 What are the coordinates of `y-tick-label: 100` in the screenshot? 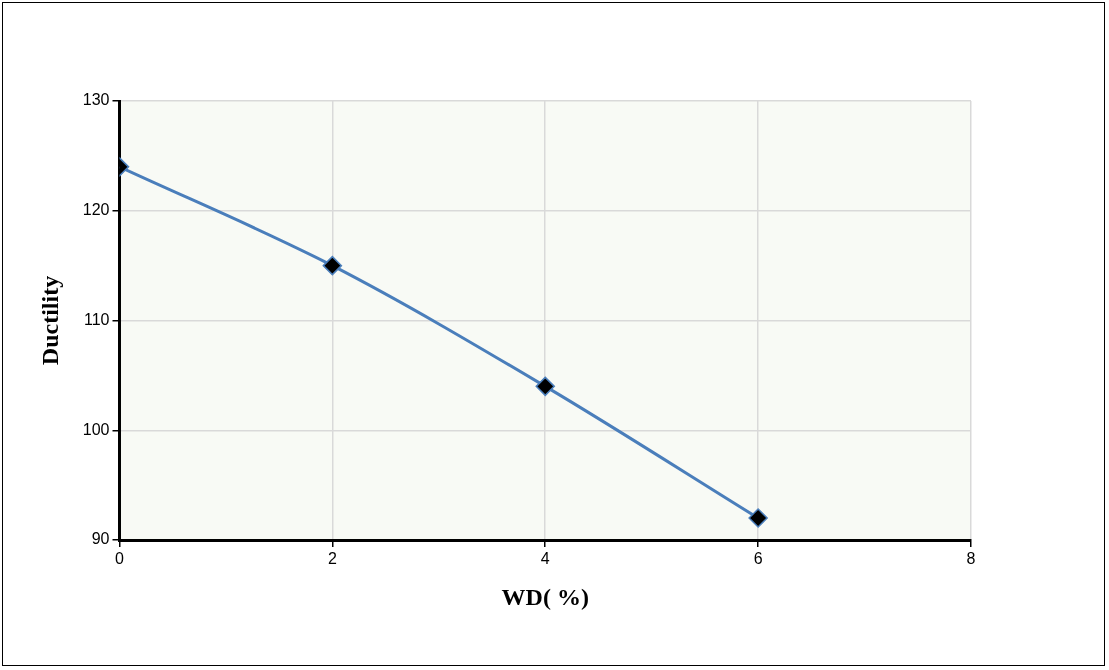 It's located at (96, 429).